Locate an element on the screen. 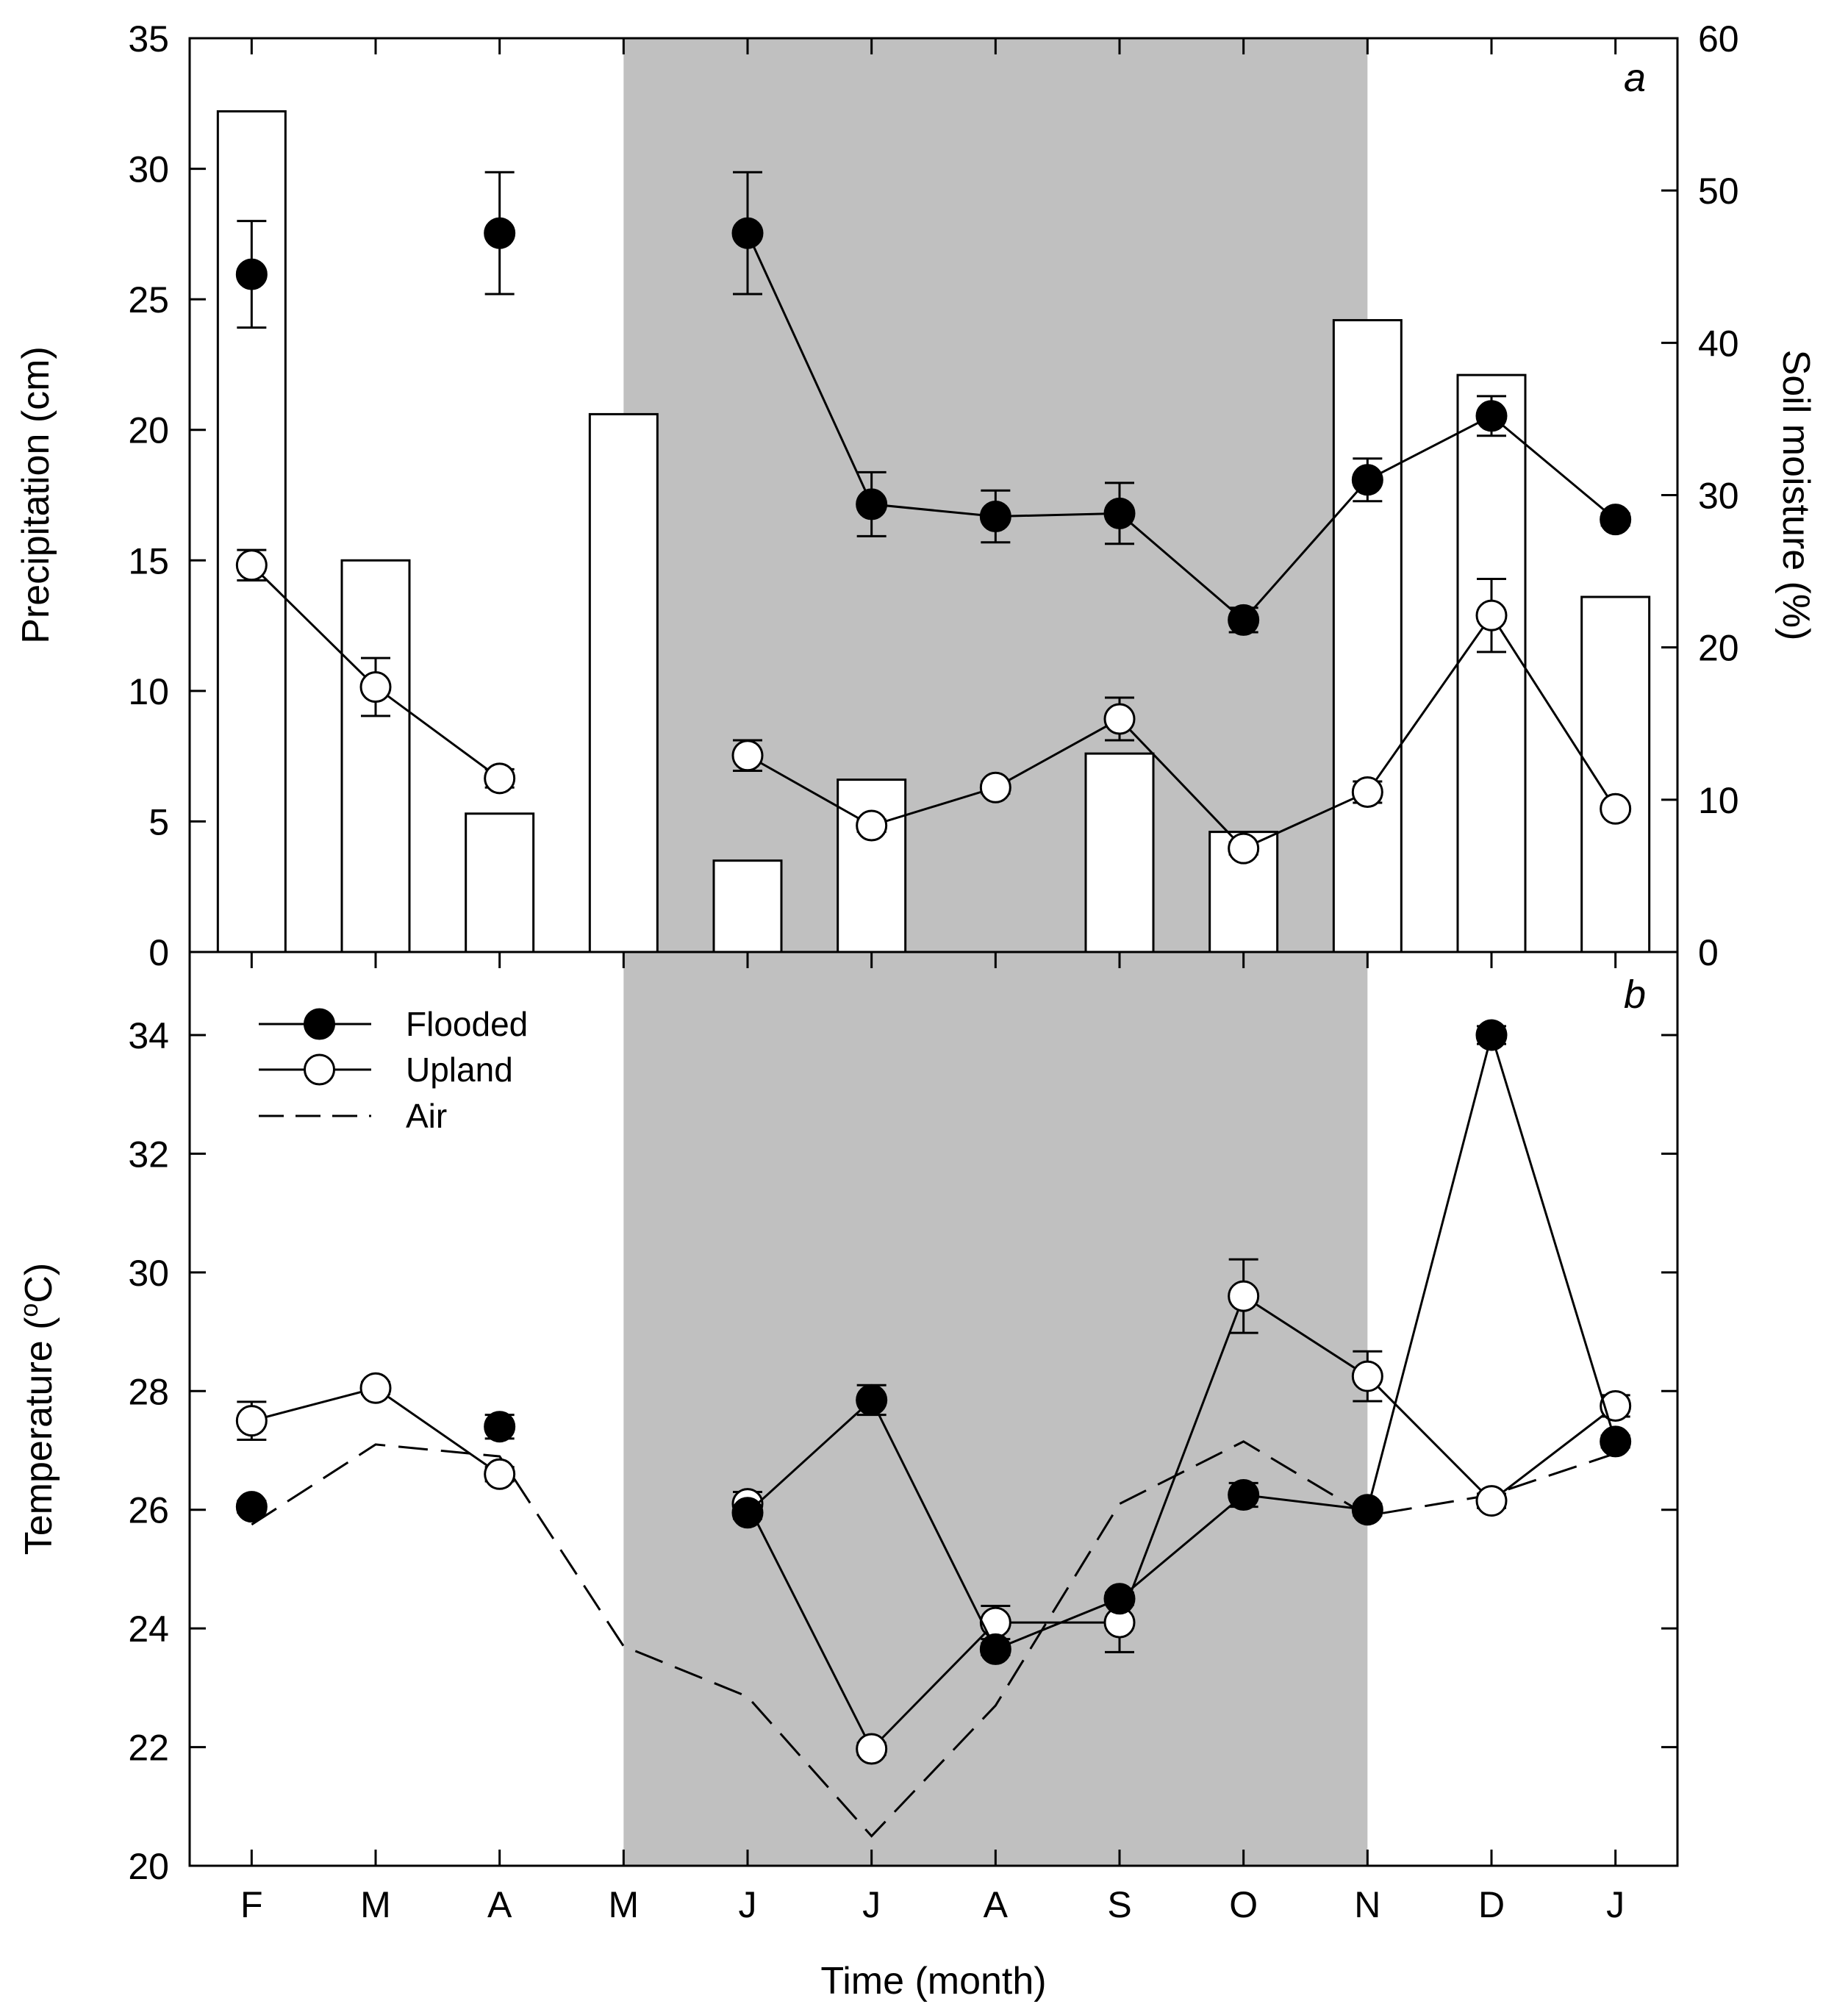 This screenshot has height=2015, width=1848. temperature-tick-label: 22 is located at coordinates (149, 1748).